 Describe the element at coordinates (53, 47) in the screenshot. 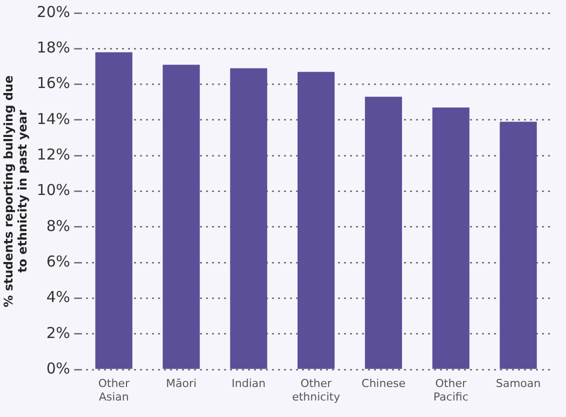

I see `y-tick-label: 18%` at that location.